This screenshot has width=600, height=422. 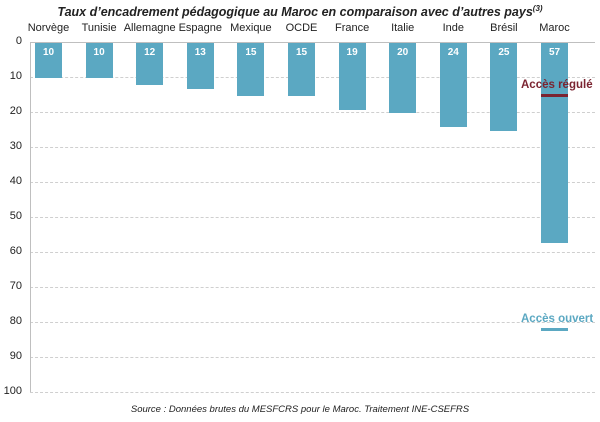 I want to click on y-tick-label: 0, so click(x=18, y=41).